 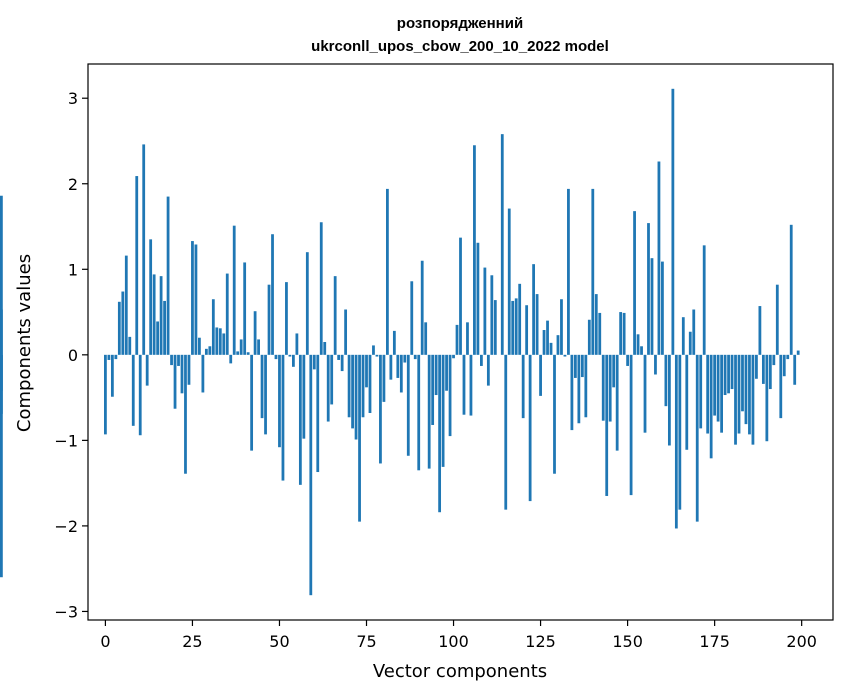 I want to click on x-tick-label: 0, so click(x=105, y=641).